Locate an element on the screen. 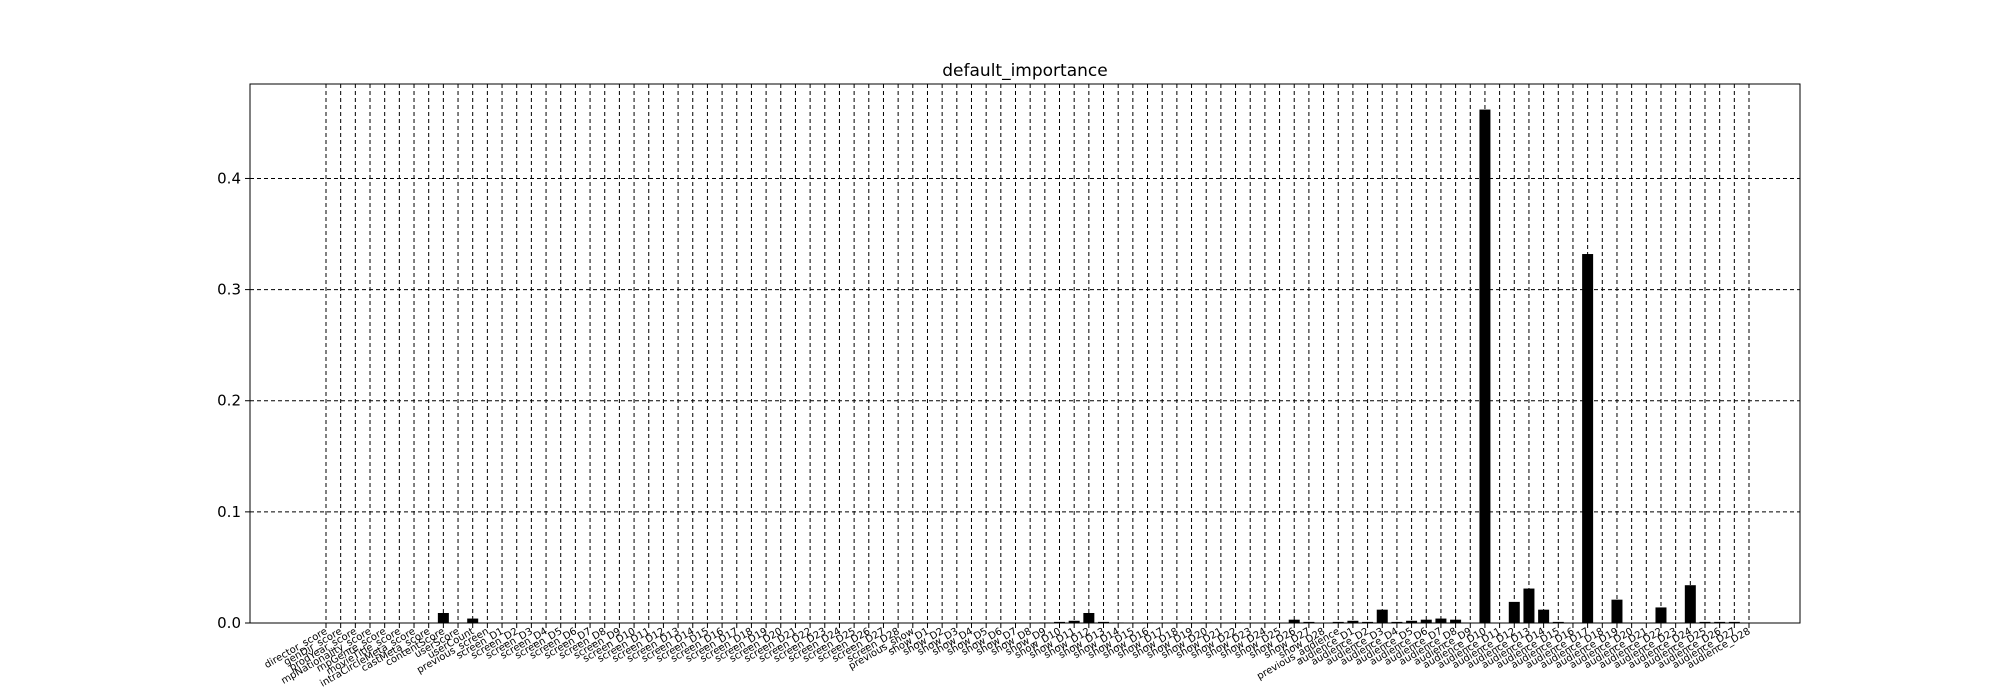 This screenshot has height=700, width=2000. y-tick-label: 0.1 is located at coordinates (229, 512).